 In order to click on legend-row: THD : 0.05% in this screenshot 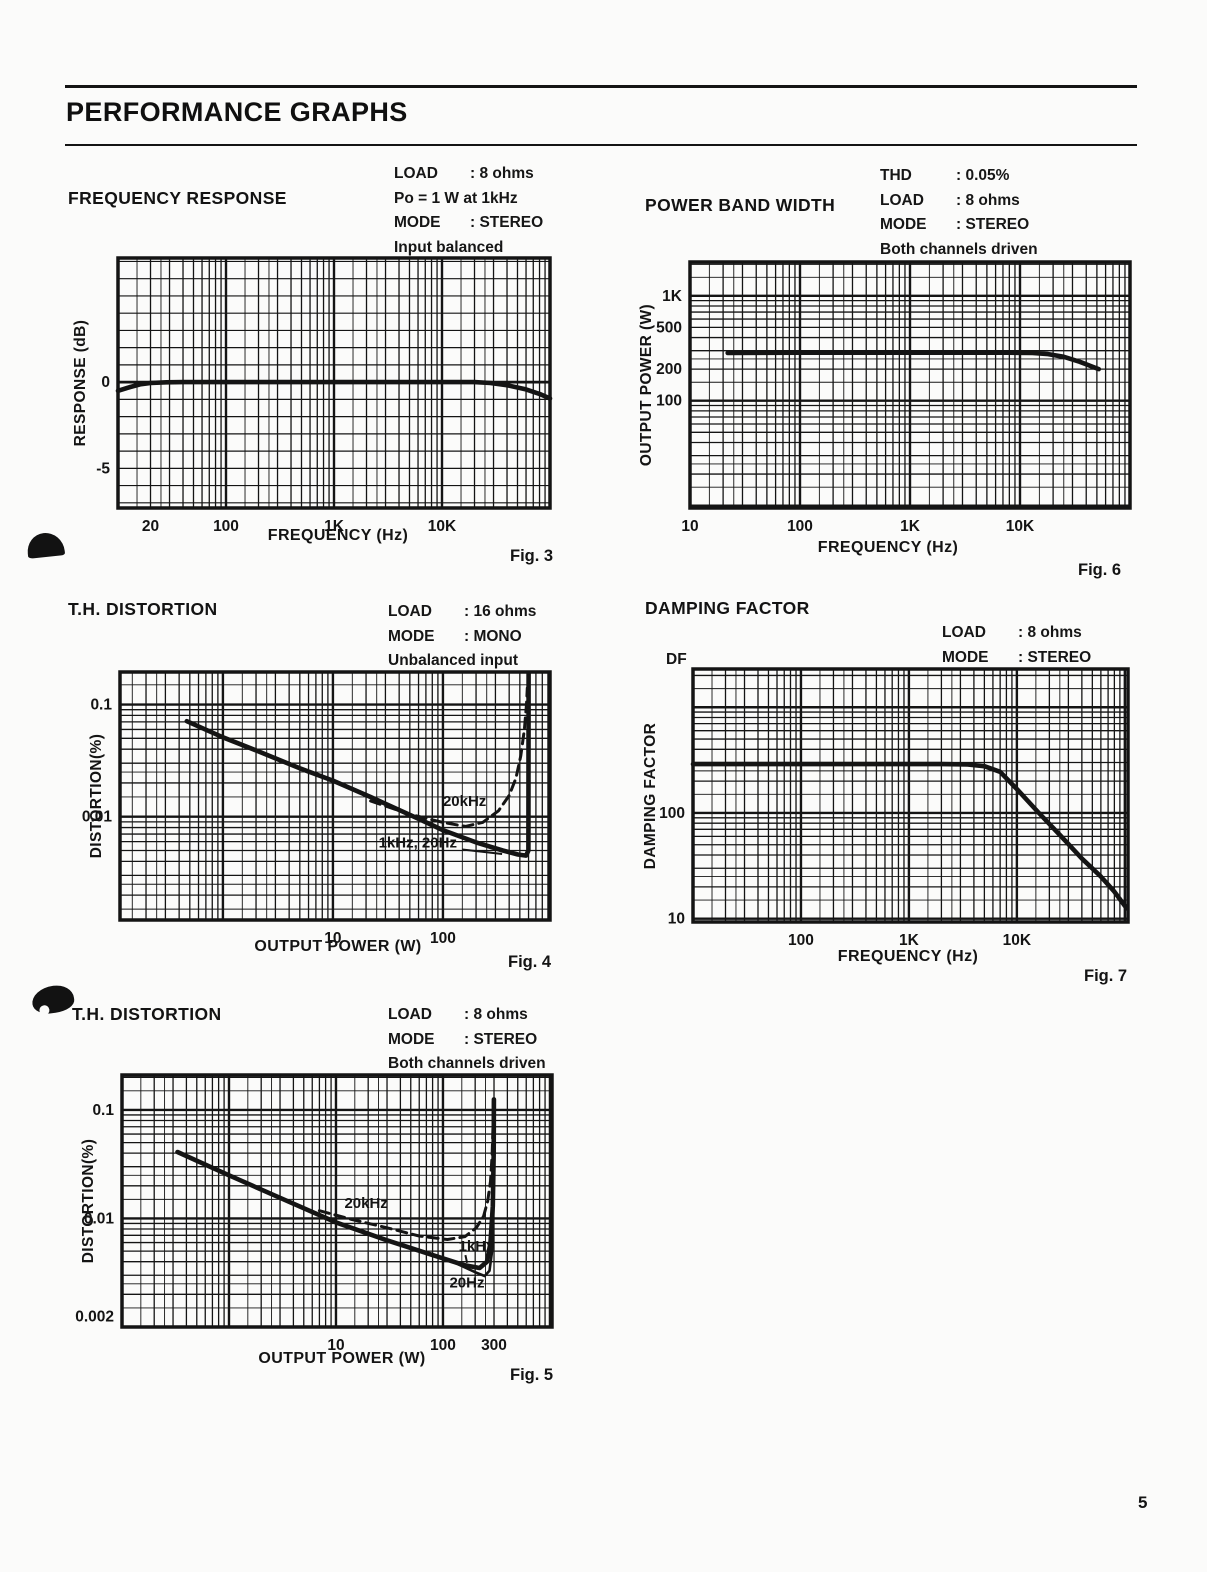, I will do `click(959, 176)`.